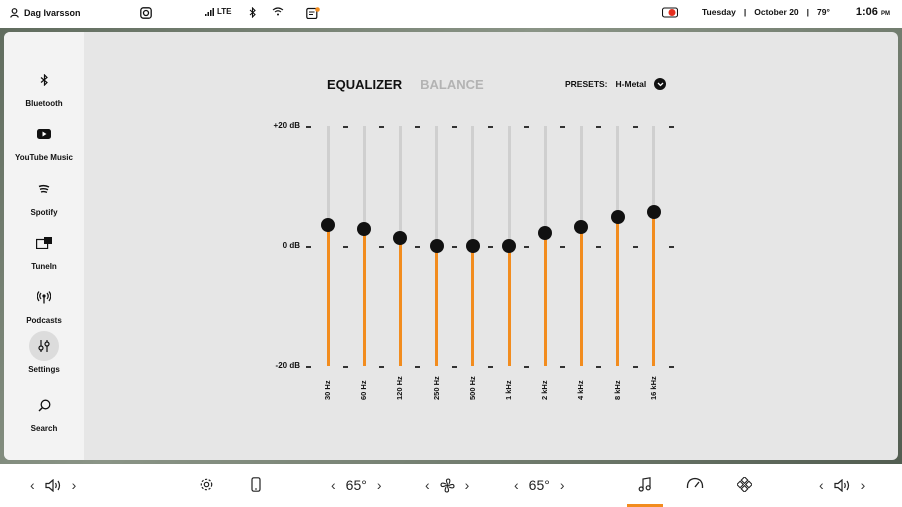  I want to click on phone-button, so click(256, 484).